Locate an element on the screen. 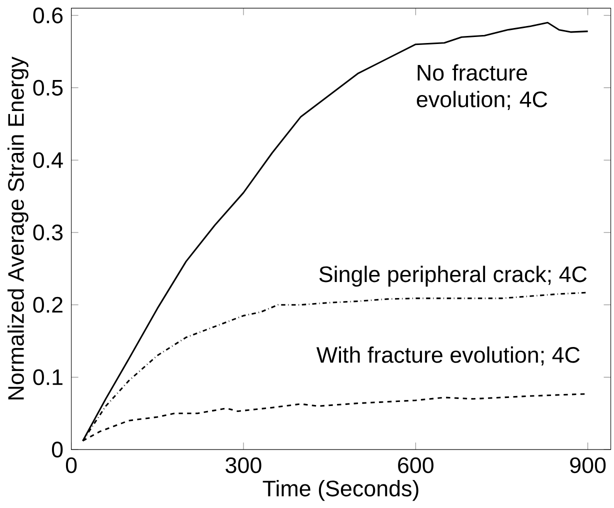 Image resolution: width=614 pixels, height=508 pixels. series-label: Single peripheral crack; 4C is located at coordinates (453, 276).